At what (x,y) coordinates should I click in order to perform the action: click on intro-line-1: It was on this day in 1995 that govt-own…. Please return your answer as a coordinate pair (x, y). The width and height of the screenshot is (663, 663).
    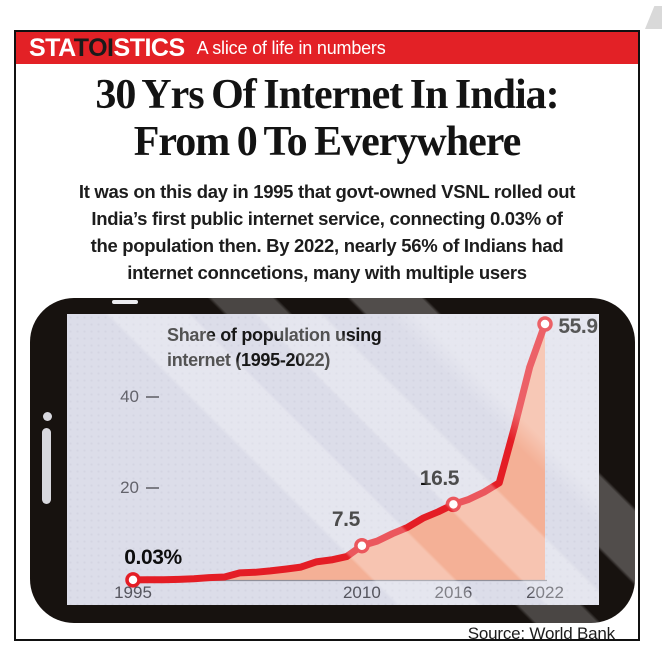
    Looking at the image, I should click on (327, 191).